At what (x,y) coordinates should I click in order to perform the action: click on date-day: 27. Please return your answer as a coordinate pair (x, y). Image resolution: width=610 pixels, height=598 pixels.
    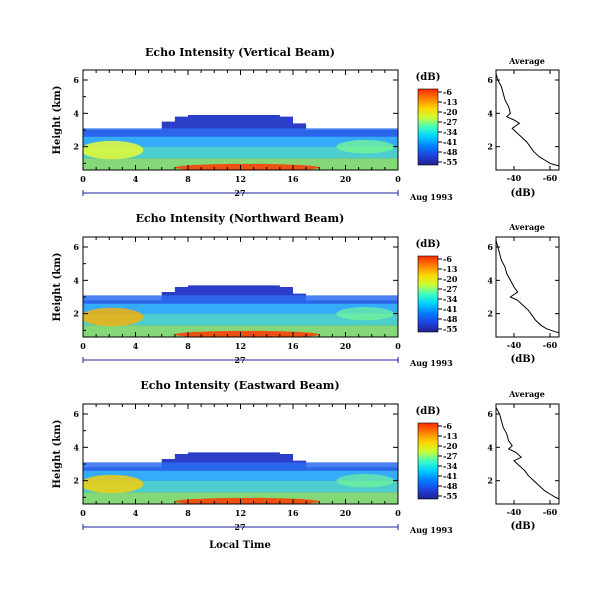
    Looking at the image, I should click on (239, 193).